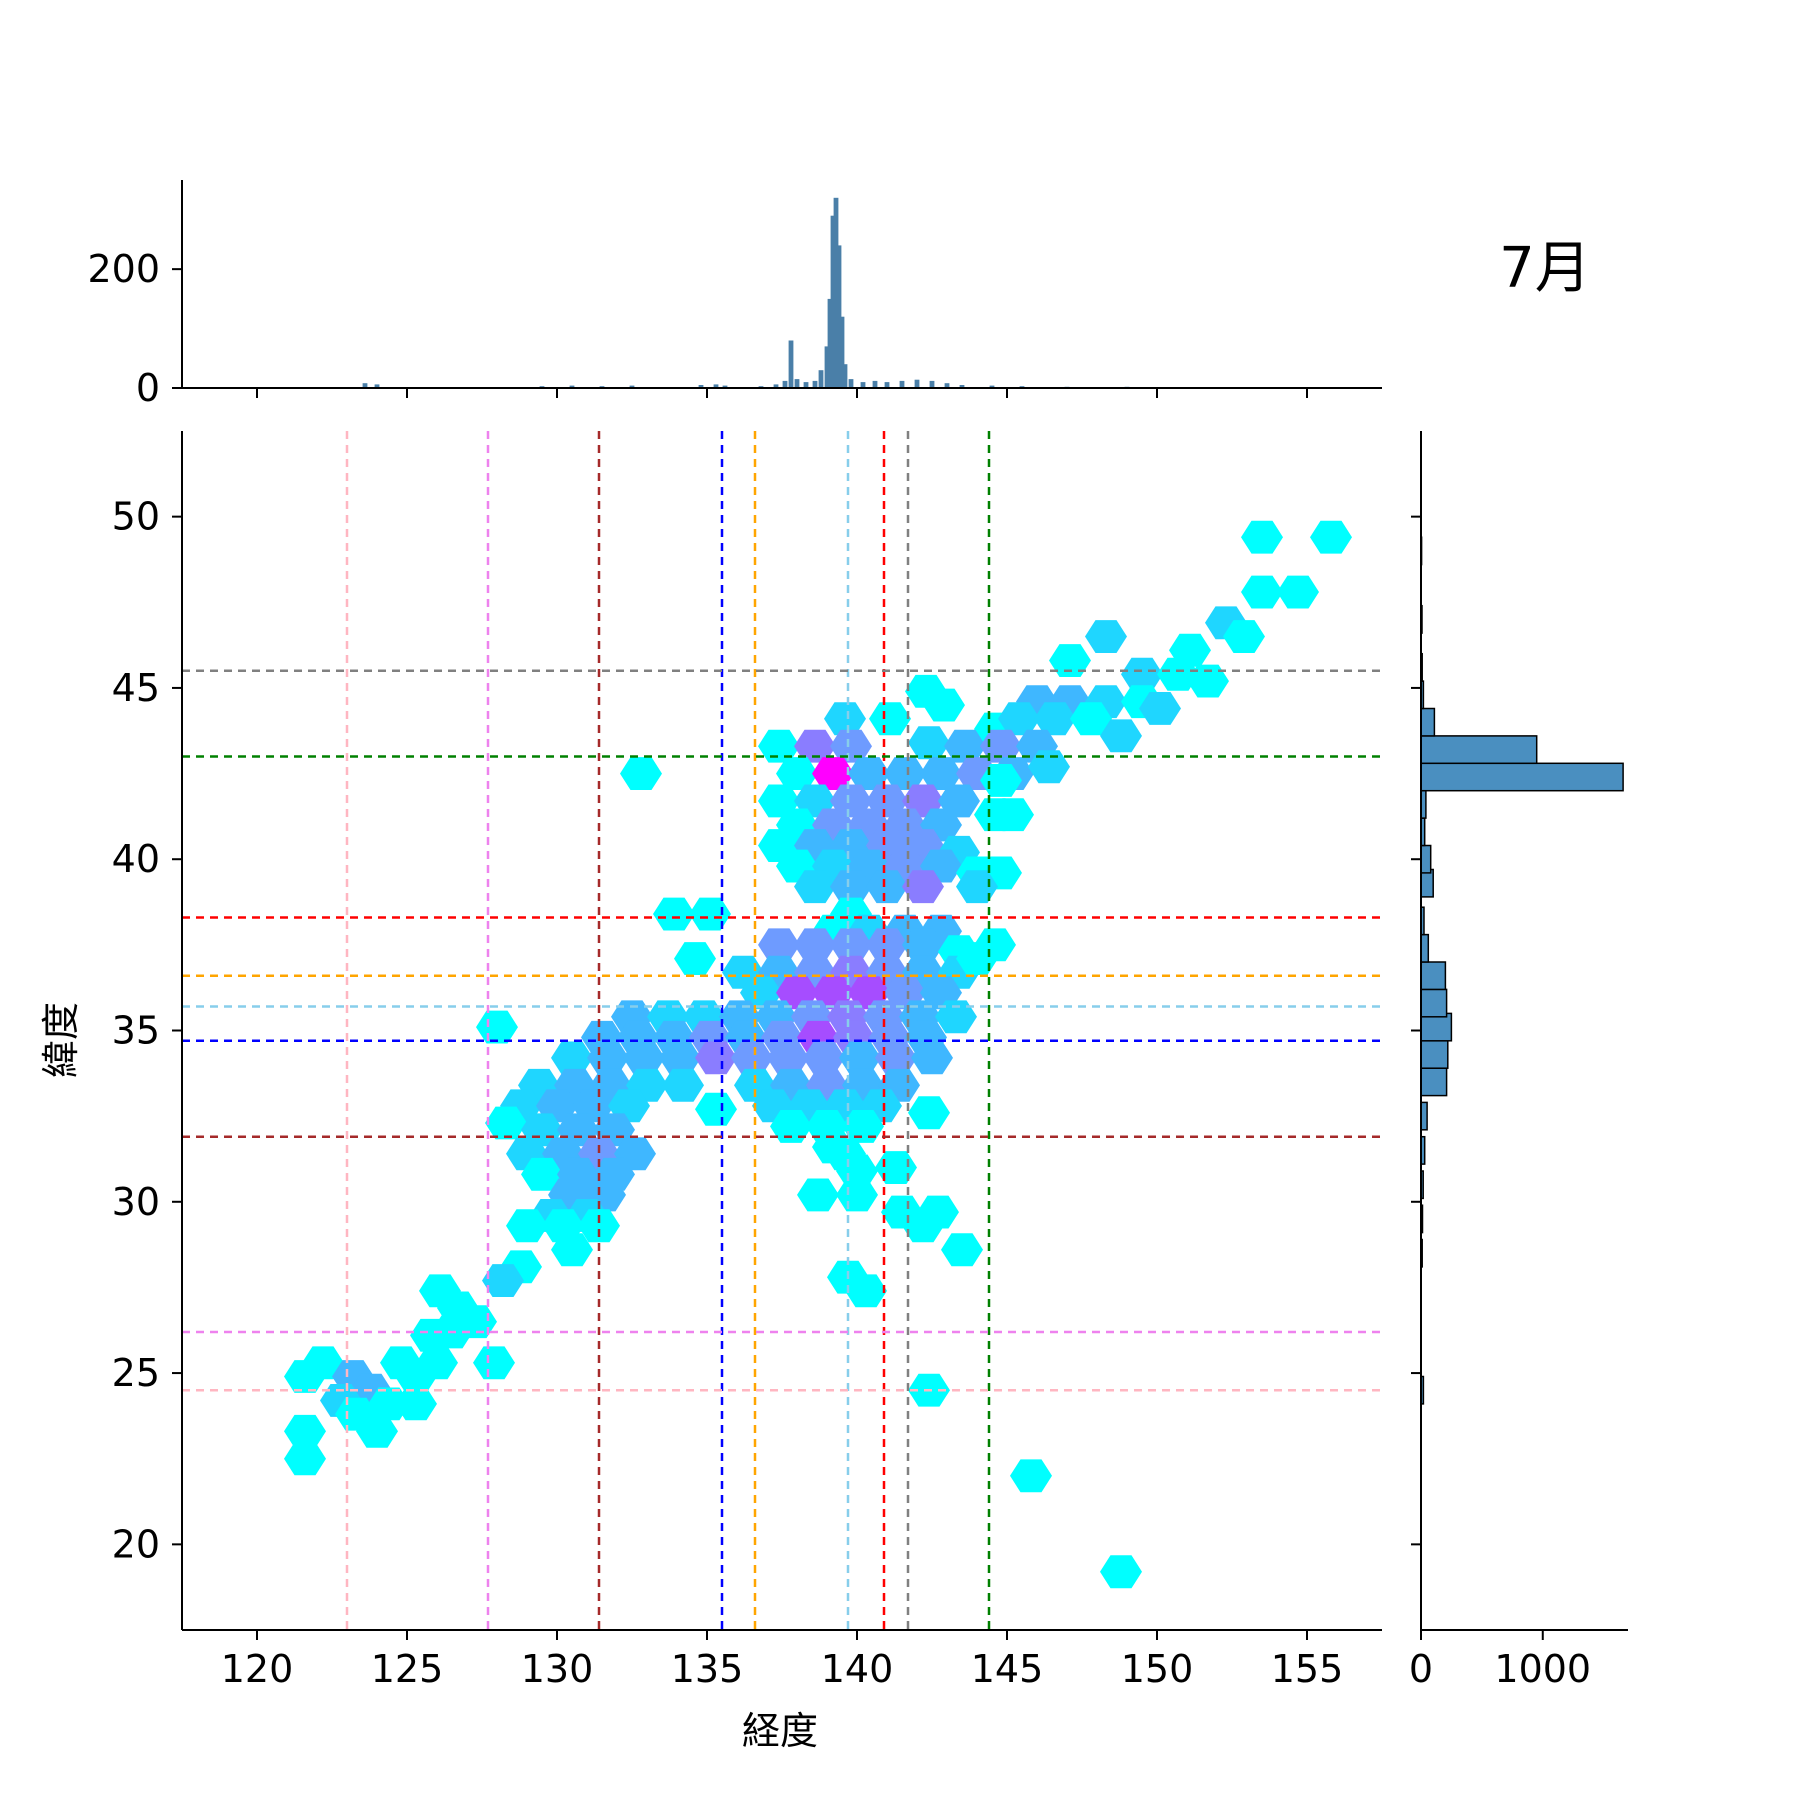  I want to click on top-histogram-bars, so click(746, 292).